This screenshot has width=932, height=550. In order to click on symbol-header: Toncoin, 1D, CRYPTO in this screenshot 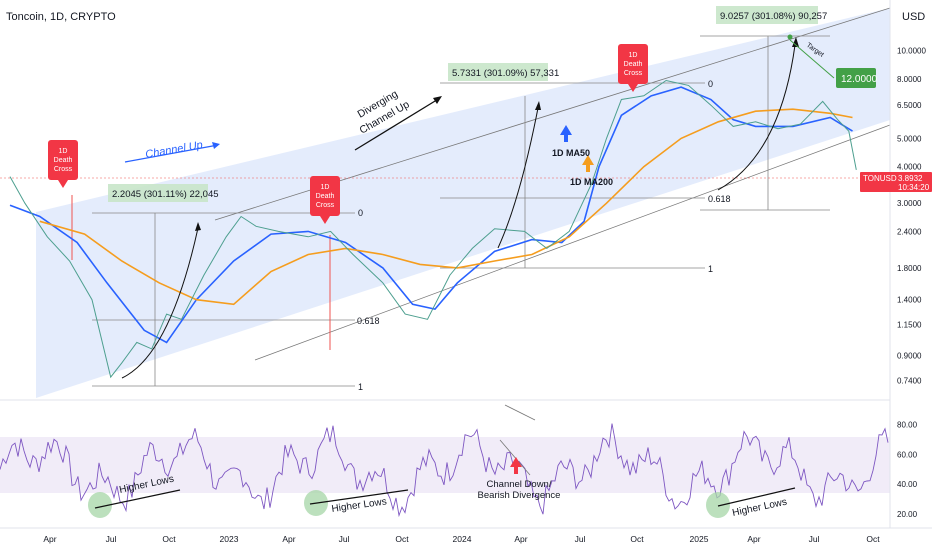, I will do `click(61, 17)`.